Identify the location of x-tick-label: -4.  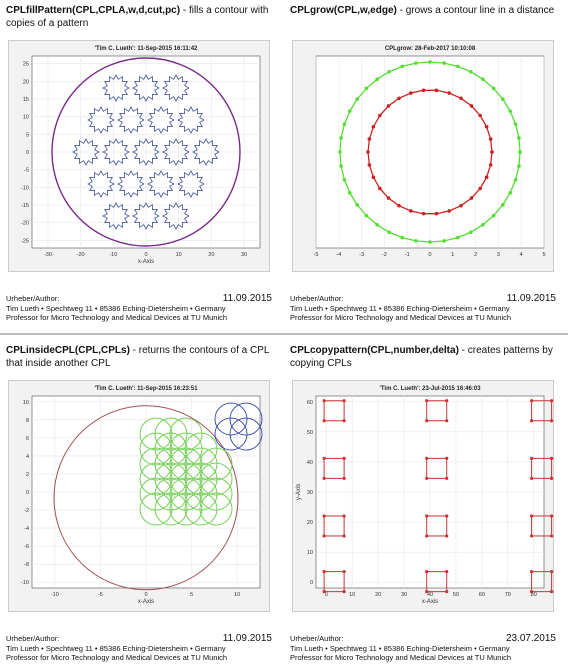
(338, 255).